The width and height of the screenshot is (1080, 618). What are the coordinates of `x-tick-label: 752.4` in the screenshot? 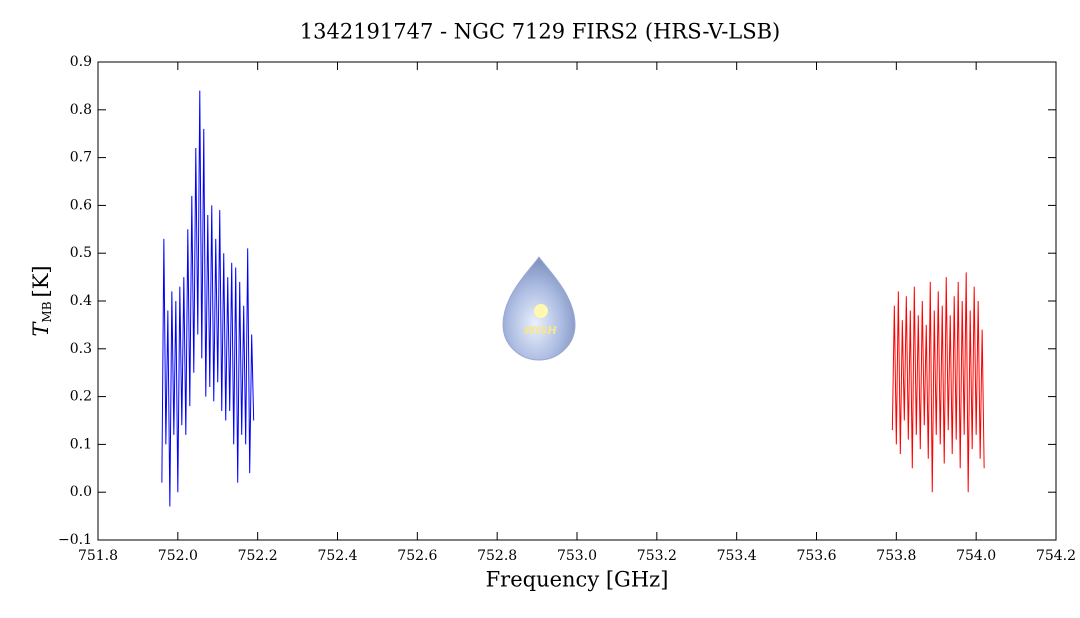 It's located at (337, 556).